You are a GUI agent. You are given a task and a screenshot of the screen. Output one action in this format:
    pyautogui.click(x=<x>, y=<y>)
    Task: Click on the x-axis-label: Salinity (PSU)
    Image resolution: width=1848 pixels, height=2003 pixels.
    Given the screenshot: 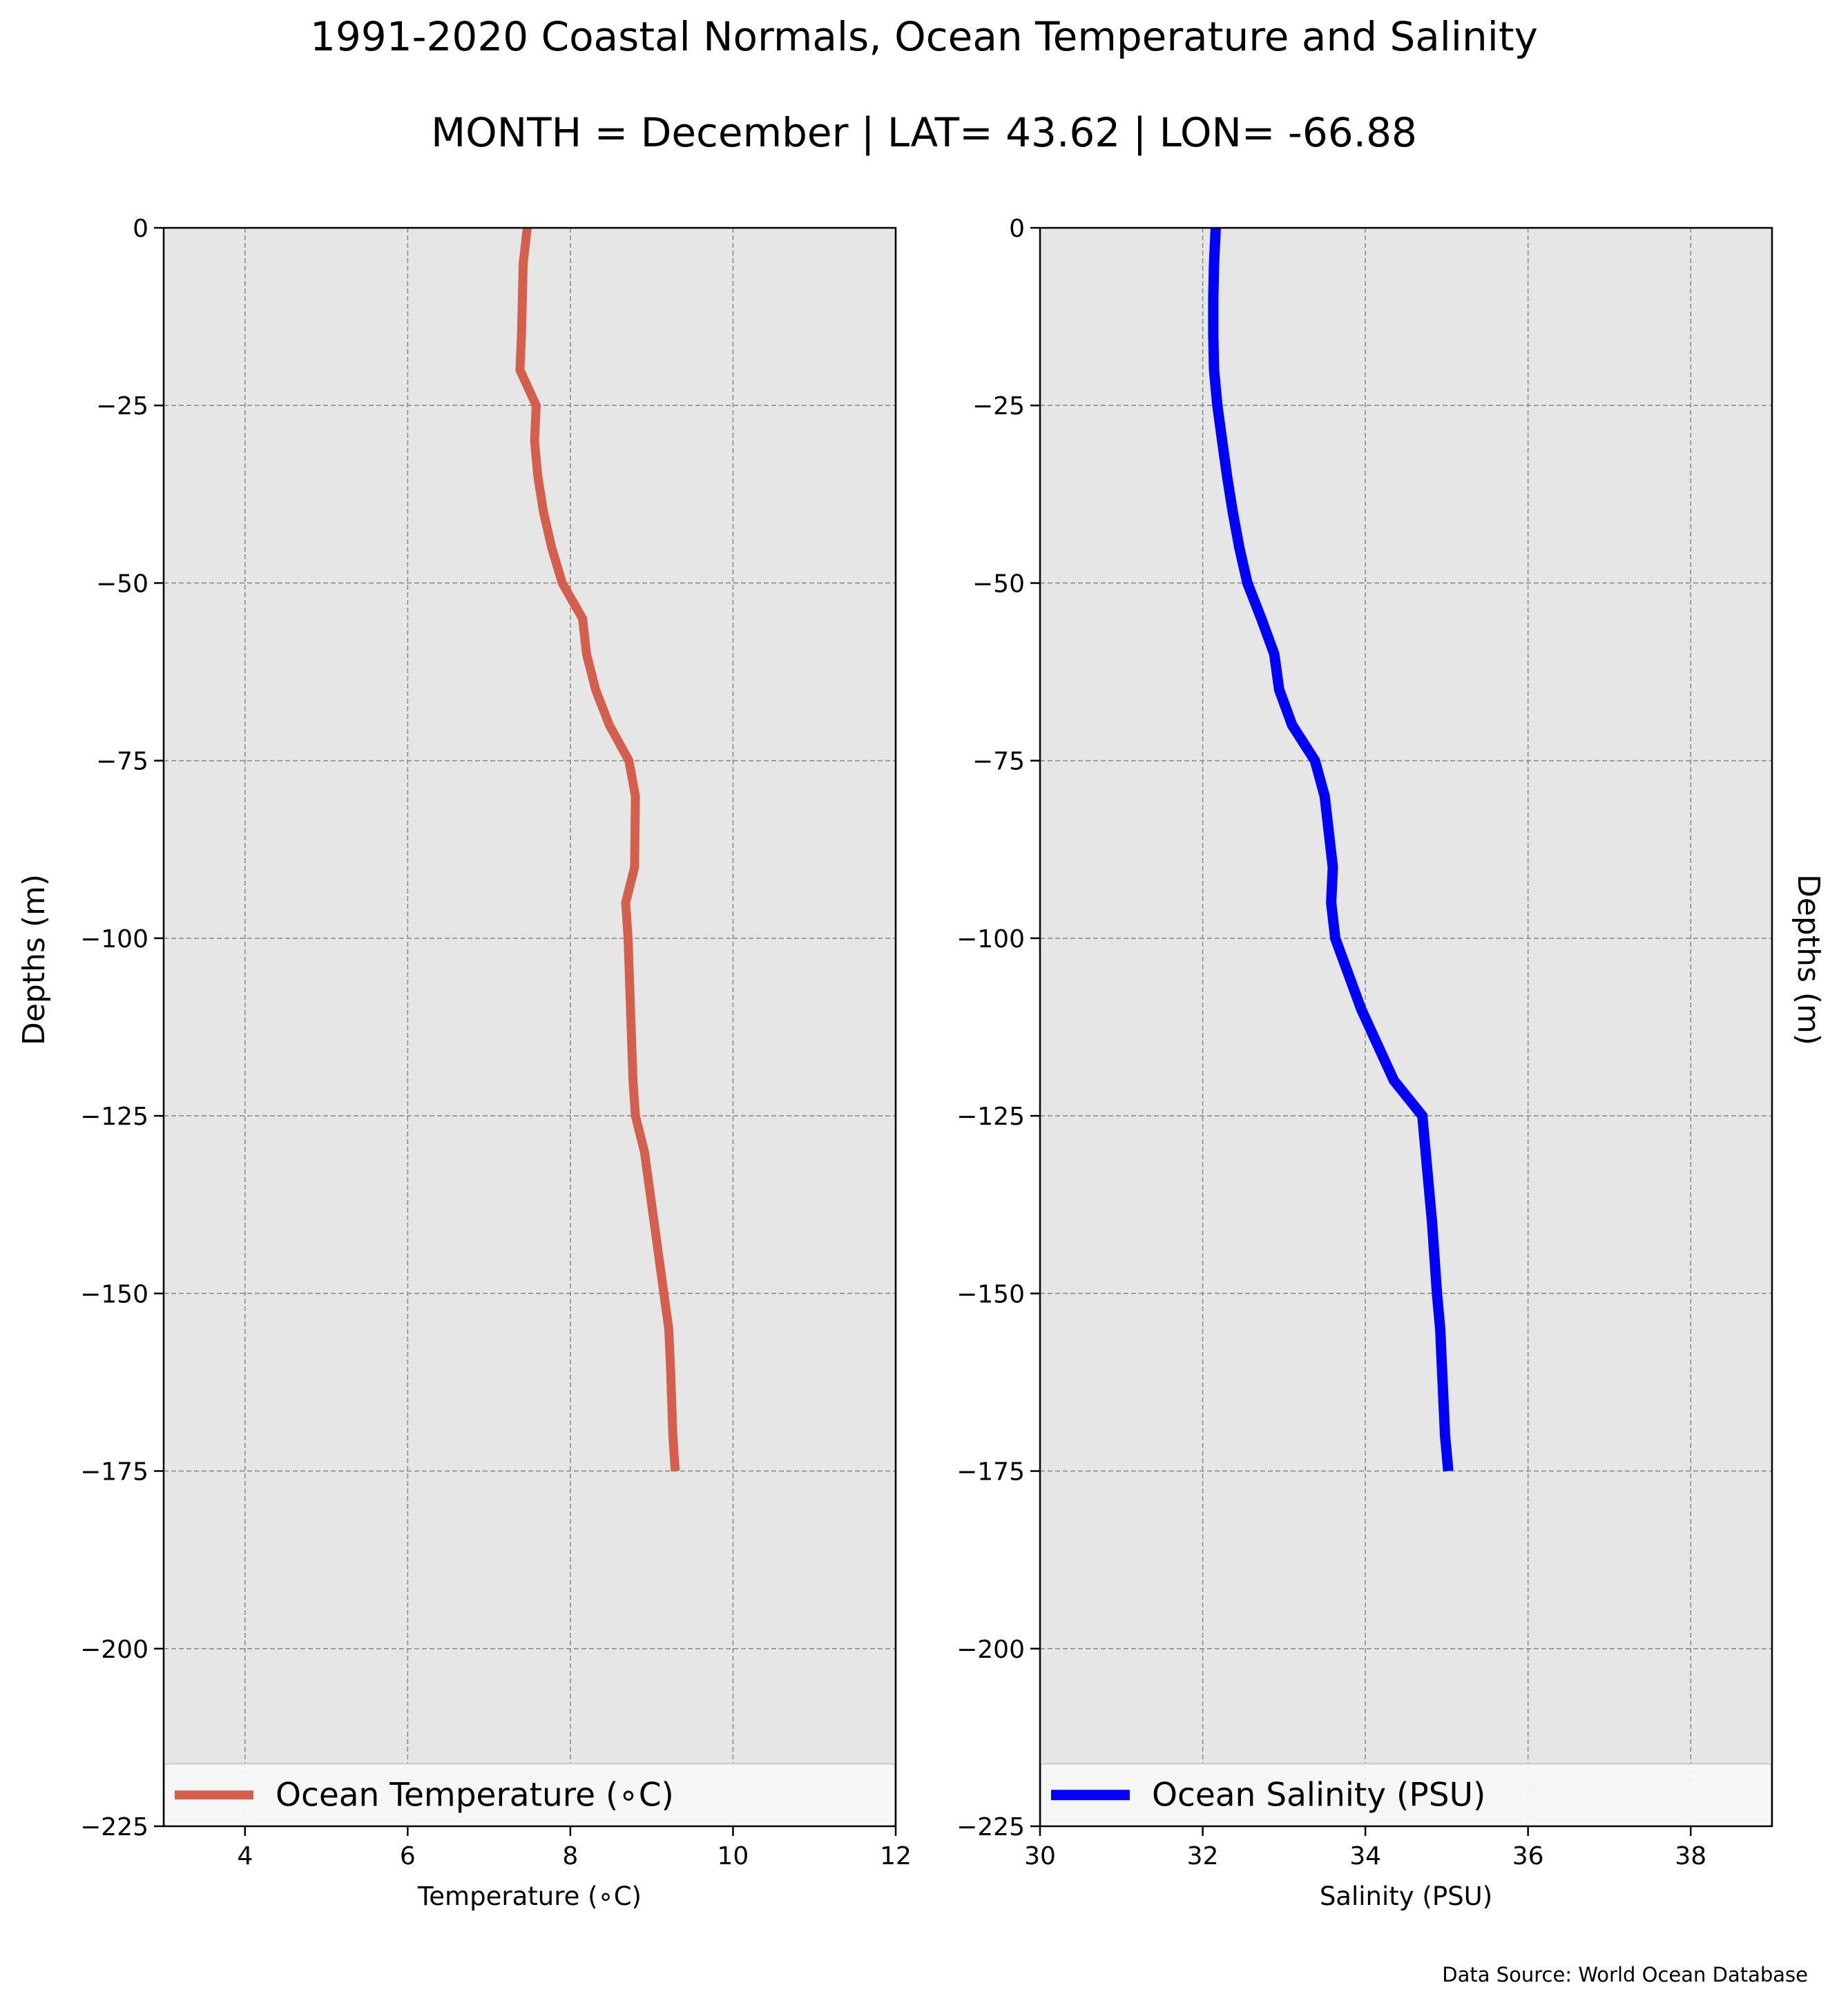 What is the action you would take?
    pyautogui.click(x=1406, y=1896)
    